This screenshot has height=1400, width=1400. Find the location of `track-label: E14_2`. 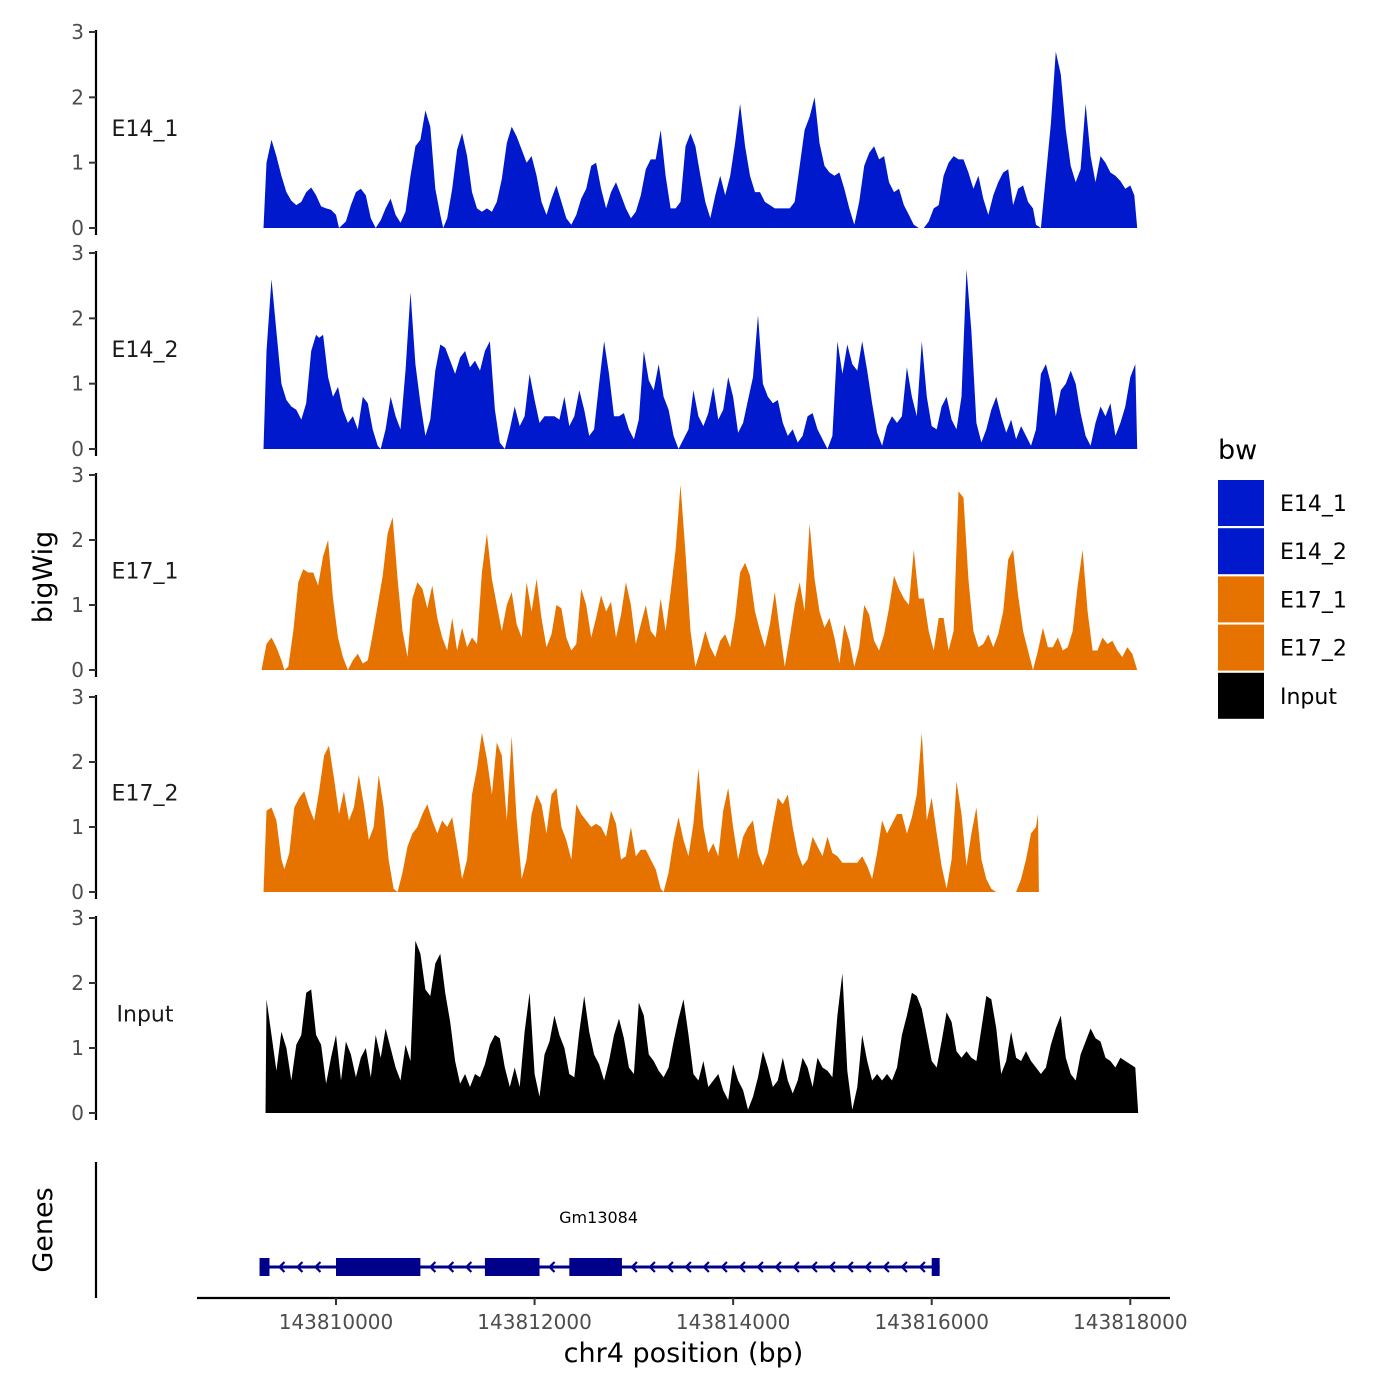

track-label: E14_2 is located at coordinates (145, 350).